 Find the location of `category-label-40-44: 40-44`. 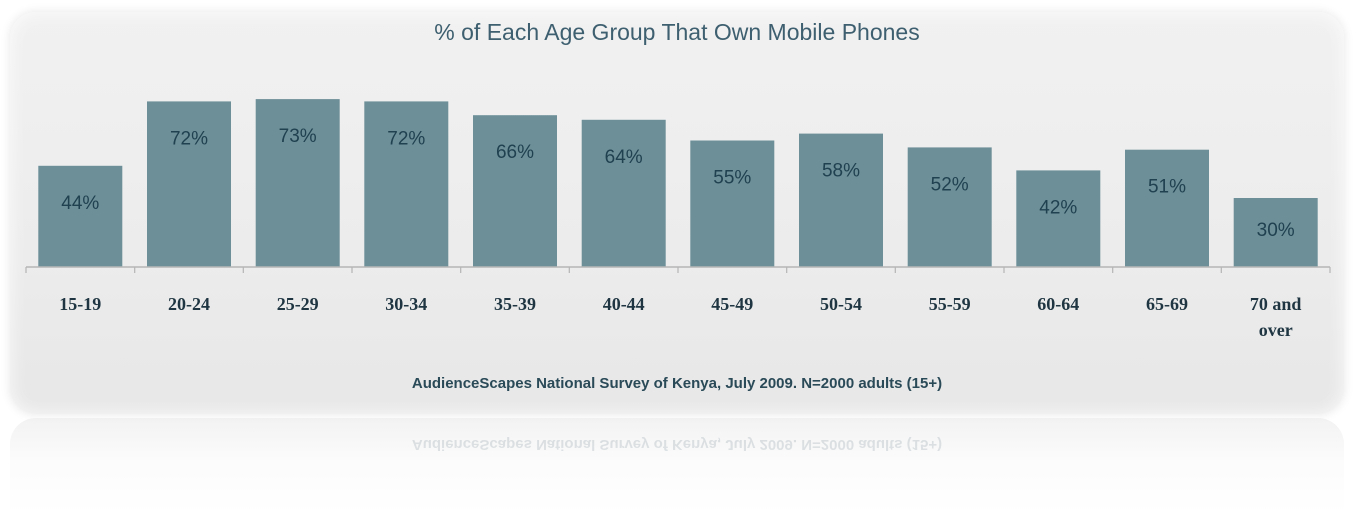

category-label-40-44: 40-44 is located at coordinates (624, 304).